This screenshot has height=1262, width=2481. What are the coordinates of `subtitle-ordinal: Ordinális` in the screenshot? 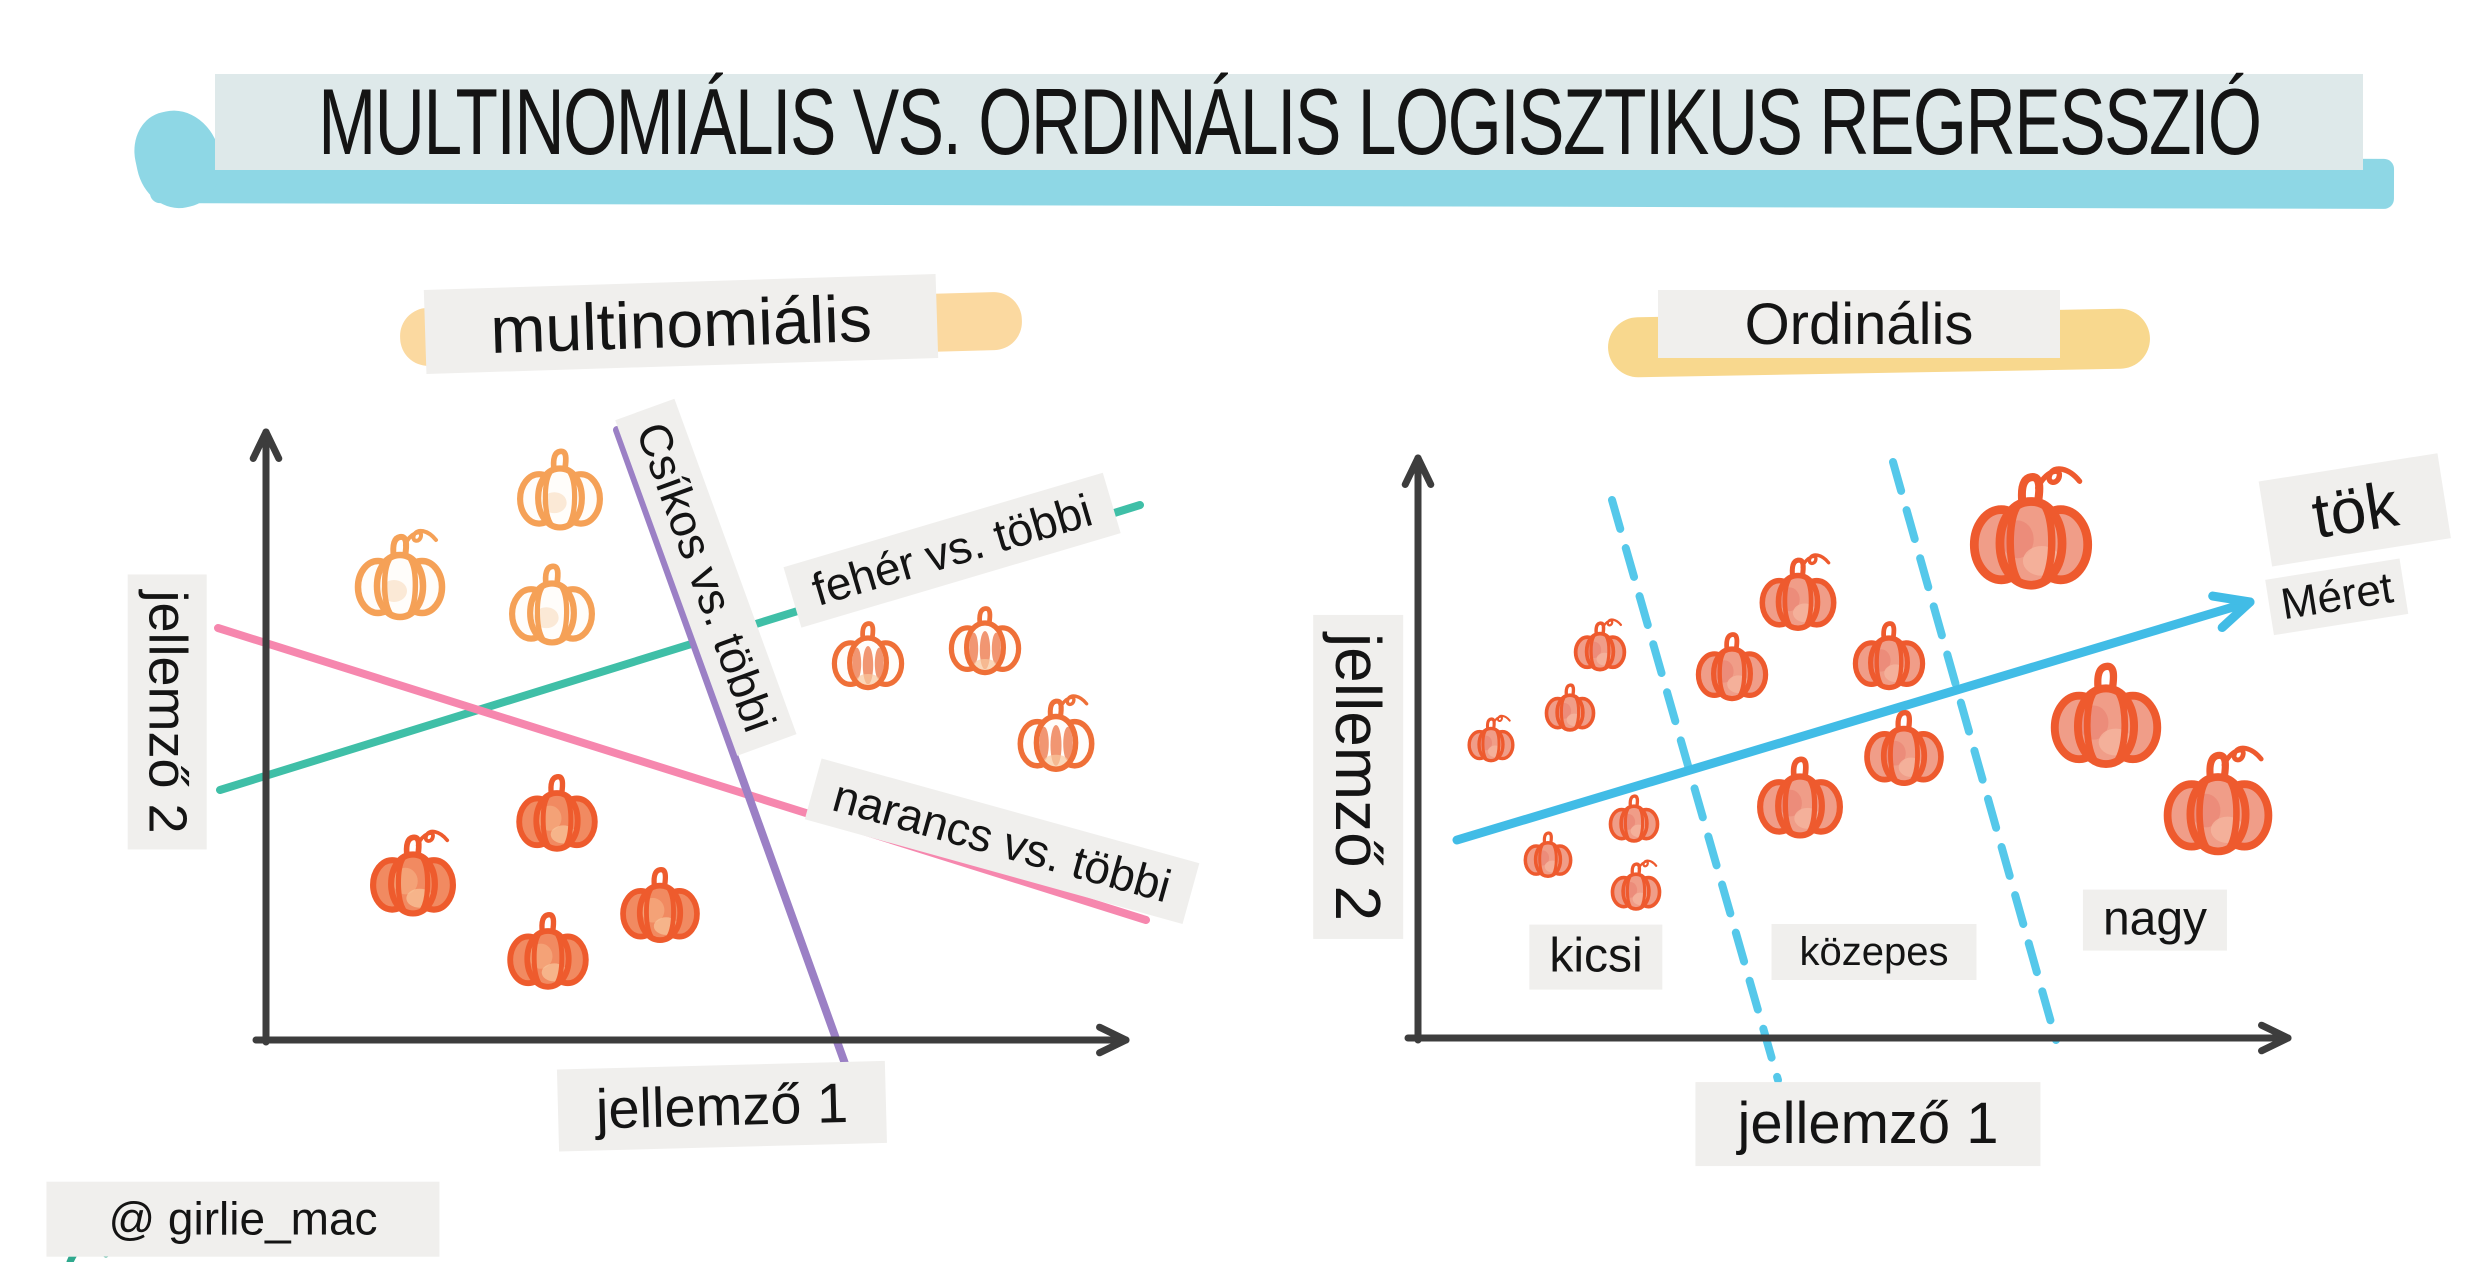 It's located at (1859, 324).